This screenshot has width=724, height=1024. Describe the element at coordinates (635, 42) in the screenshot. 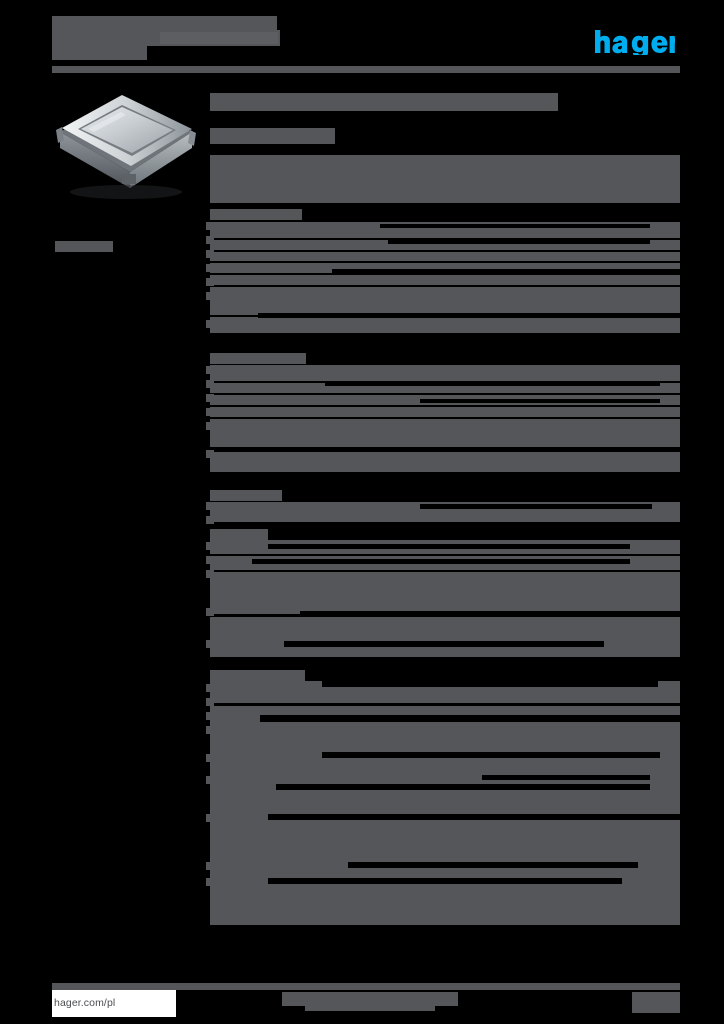

I see `hager-logo` at that location.